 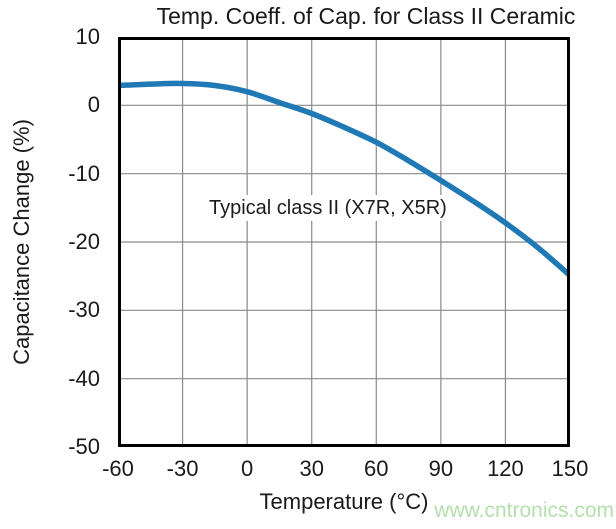 I want to click on x-tick-label: 120, so click(x=505, y=468).